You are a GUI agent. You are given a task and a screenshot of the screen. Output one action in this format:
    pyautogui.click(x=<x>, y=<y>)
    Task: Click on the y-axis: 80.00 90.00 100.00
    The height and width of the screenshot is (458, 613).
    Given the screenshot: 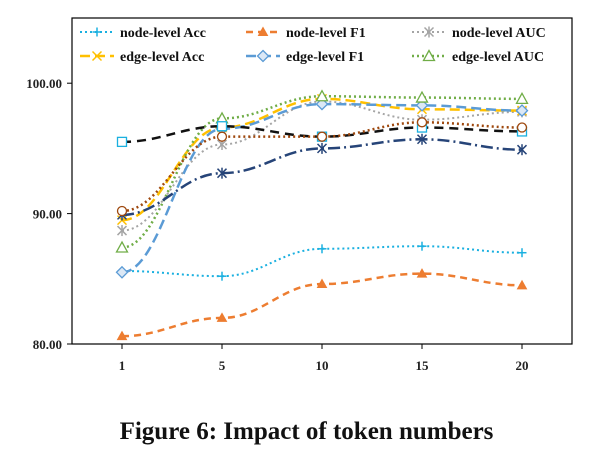 What is the action you would take?
    pyautogui.click(x=49, y=214)
    